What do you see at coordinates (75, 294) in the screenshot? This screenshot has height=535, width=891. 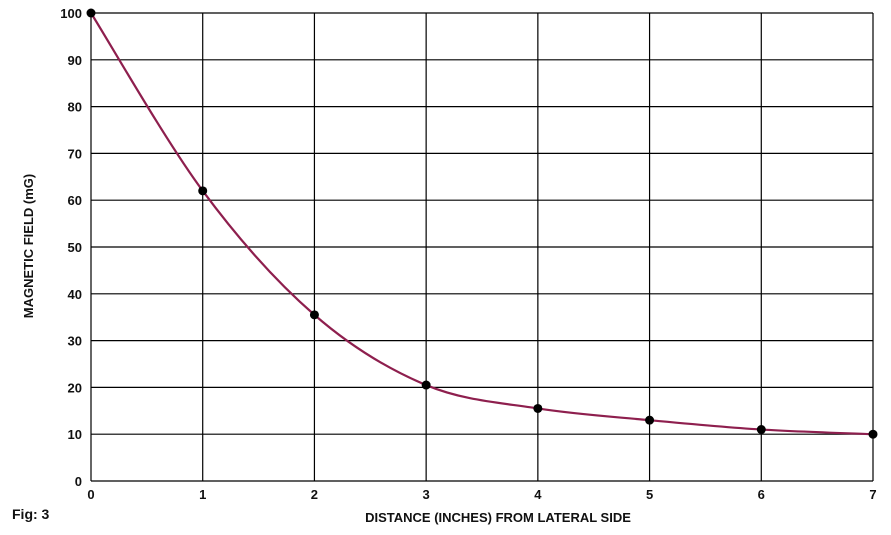 I see `y-tick-label-40: 40` at bounding box center [75, 294].